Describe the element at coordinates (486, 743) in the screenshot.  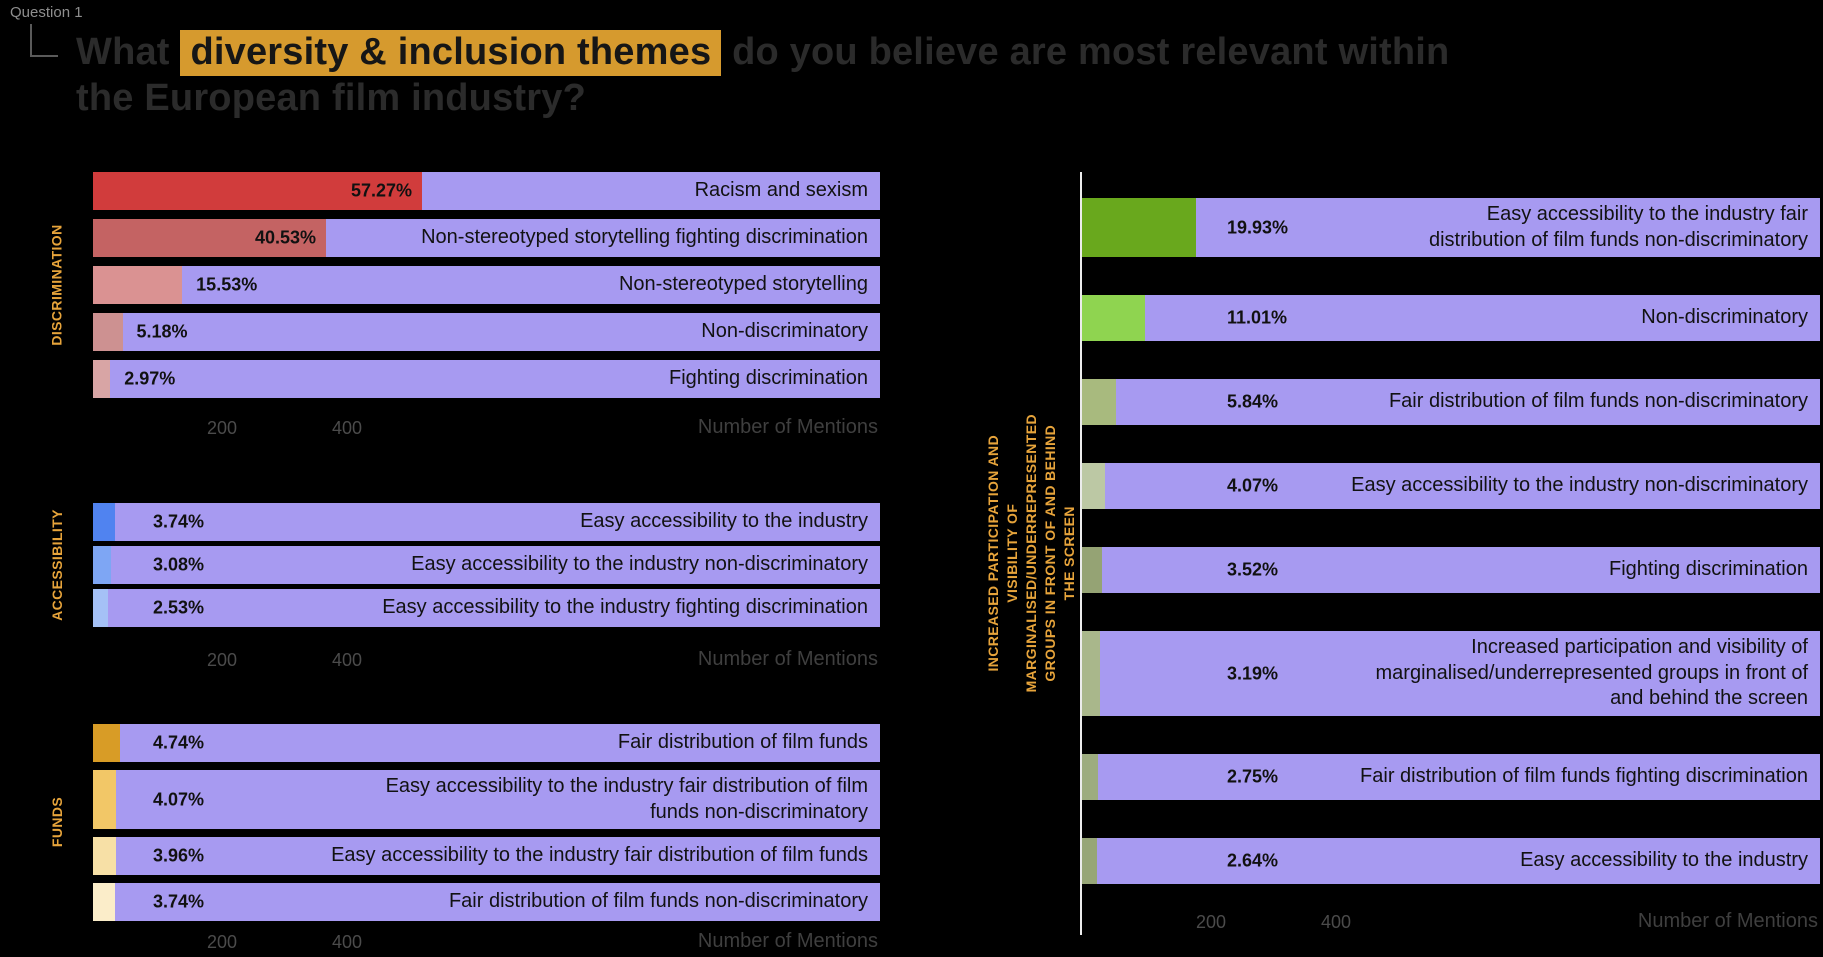
I see `bar-row: 4.74% Fair distribution of film funds` at that location.